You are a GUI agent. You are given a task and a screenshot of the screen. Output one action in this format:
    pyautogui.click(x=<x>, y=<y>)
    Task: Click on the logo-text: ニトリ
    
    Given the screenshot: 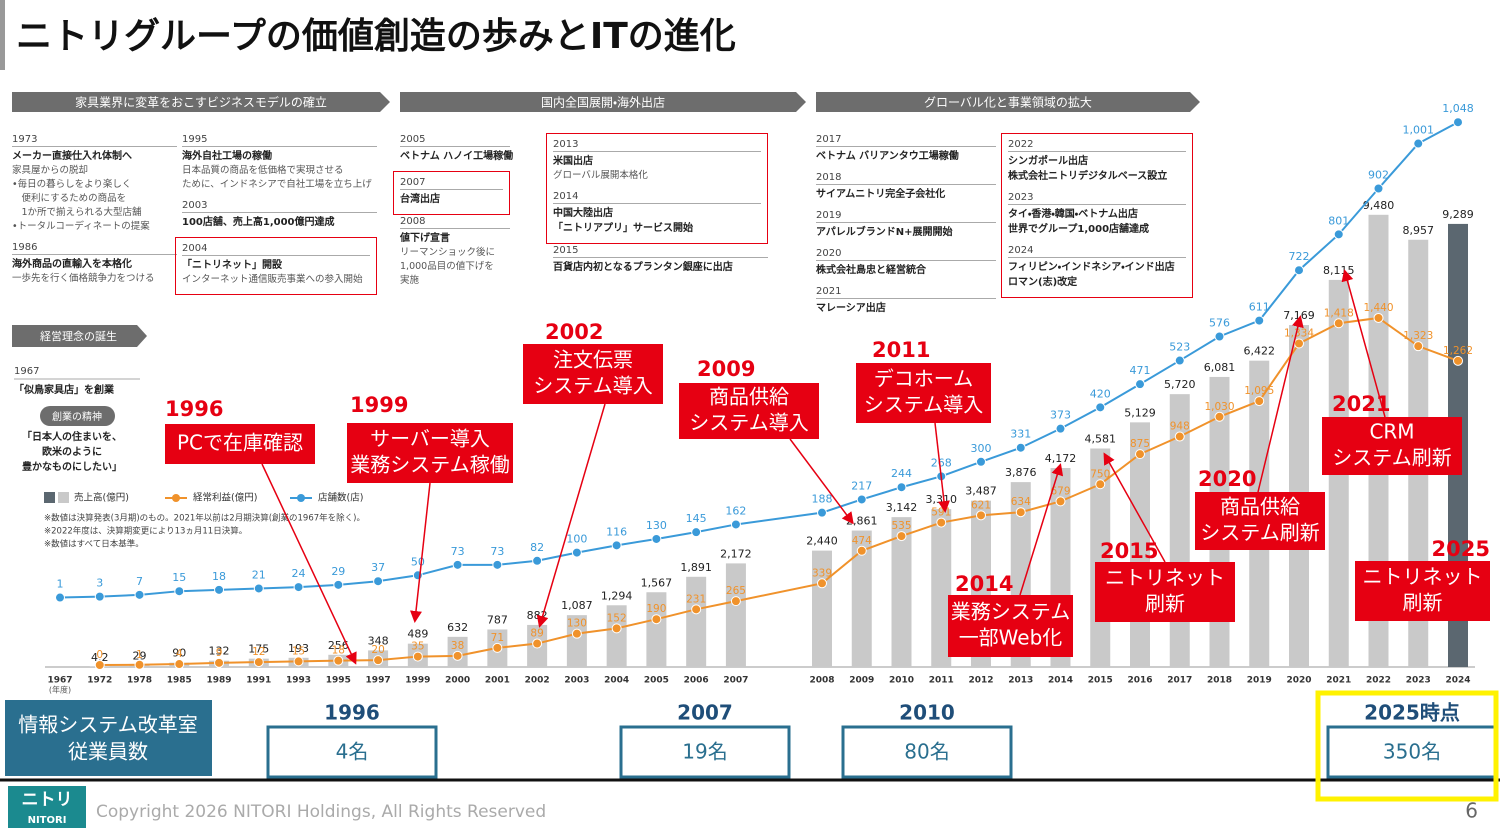 What is the action you would take?
    pyautogui.click(x=47, y=800)
    